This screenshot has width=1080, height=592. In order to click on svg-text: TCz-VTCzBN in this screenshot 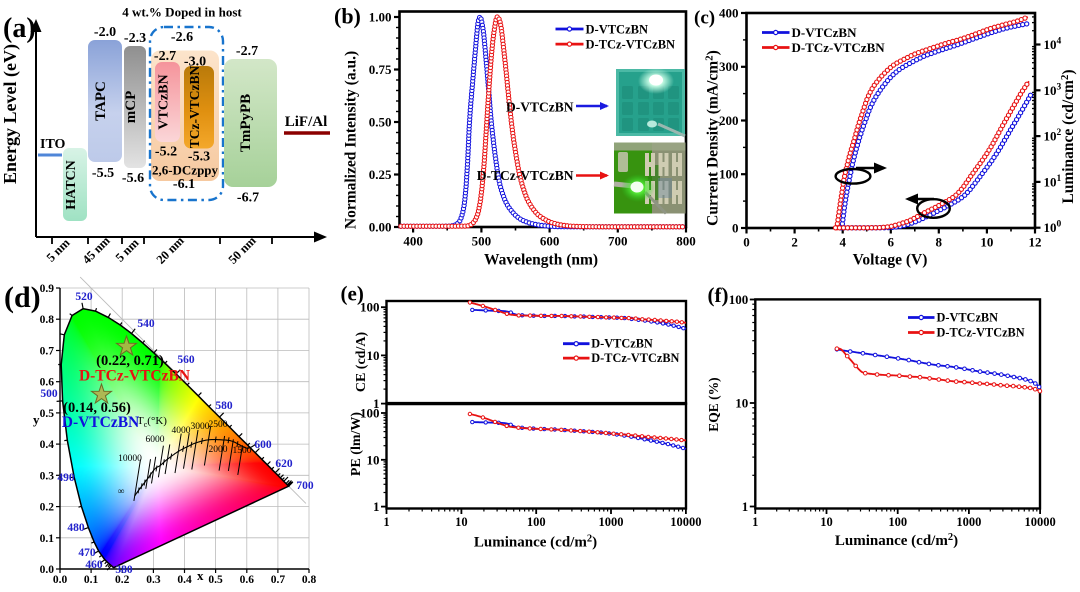, I will do `click(194, 107)`.